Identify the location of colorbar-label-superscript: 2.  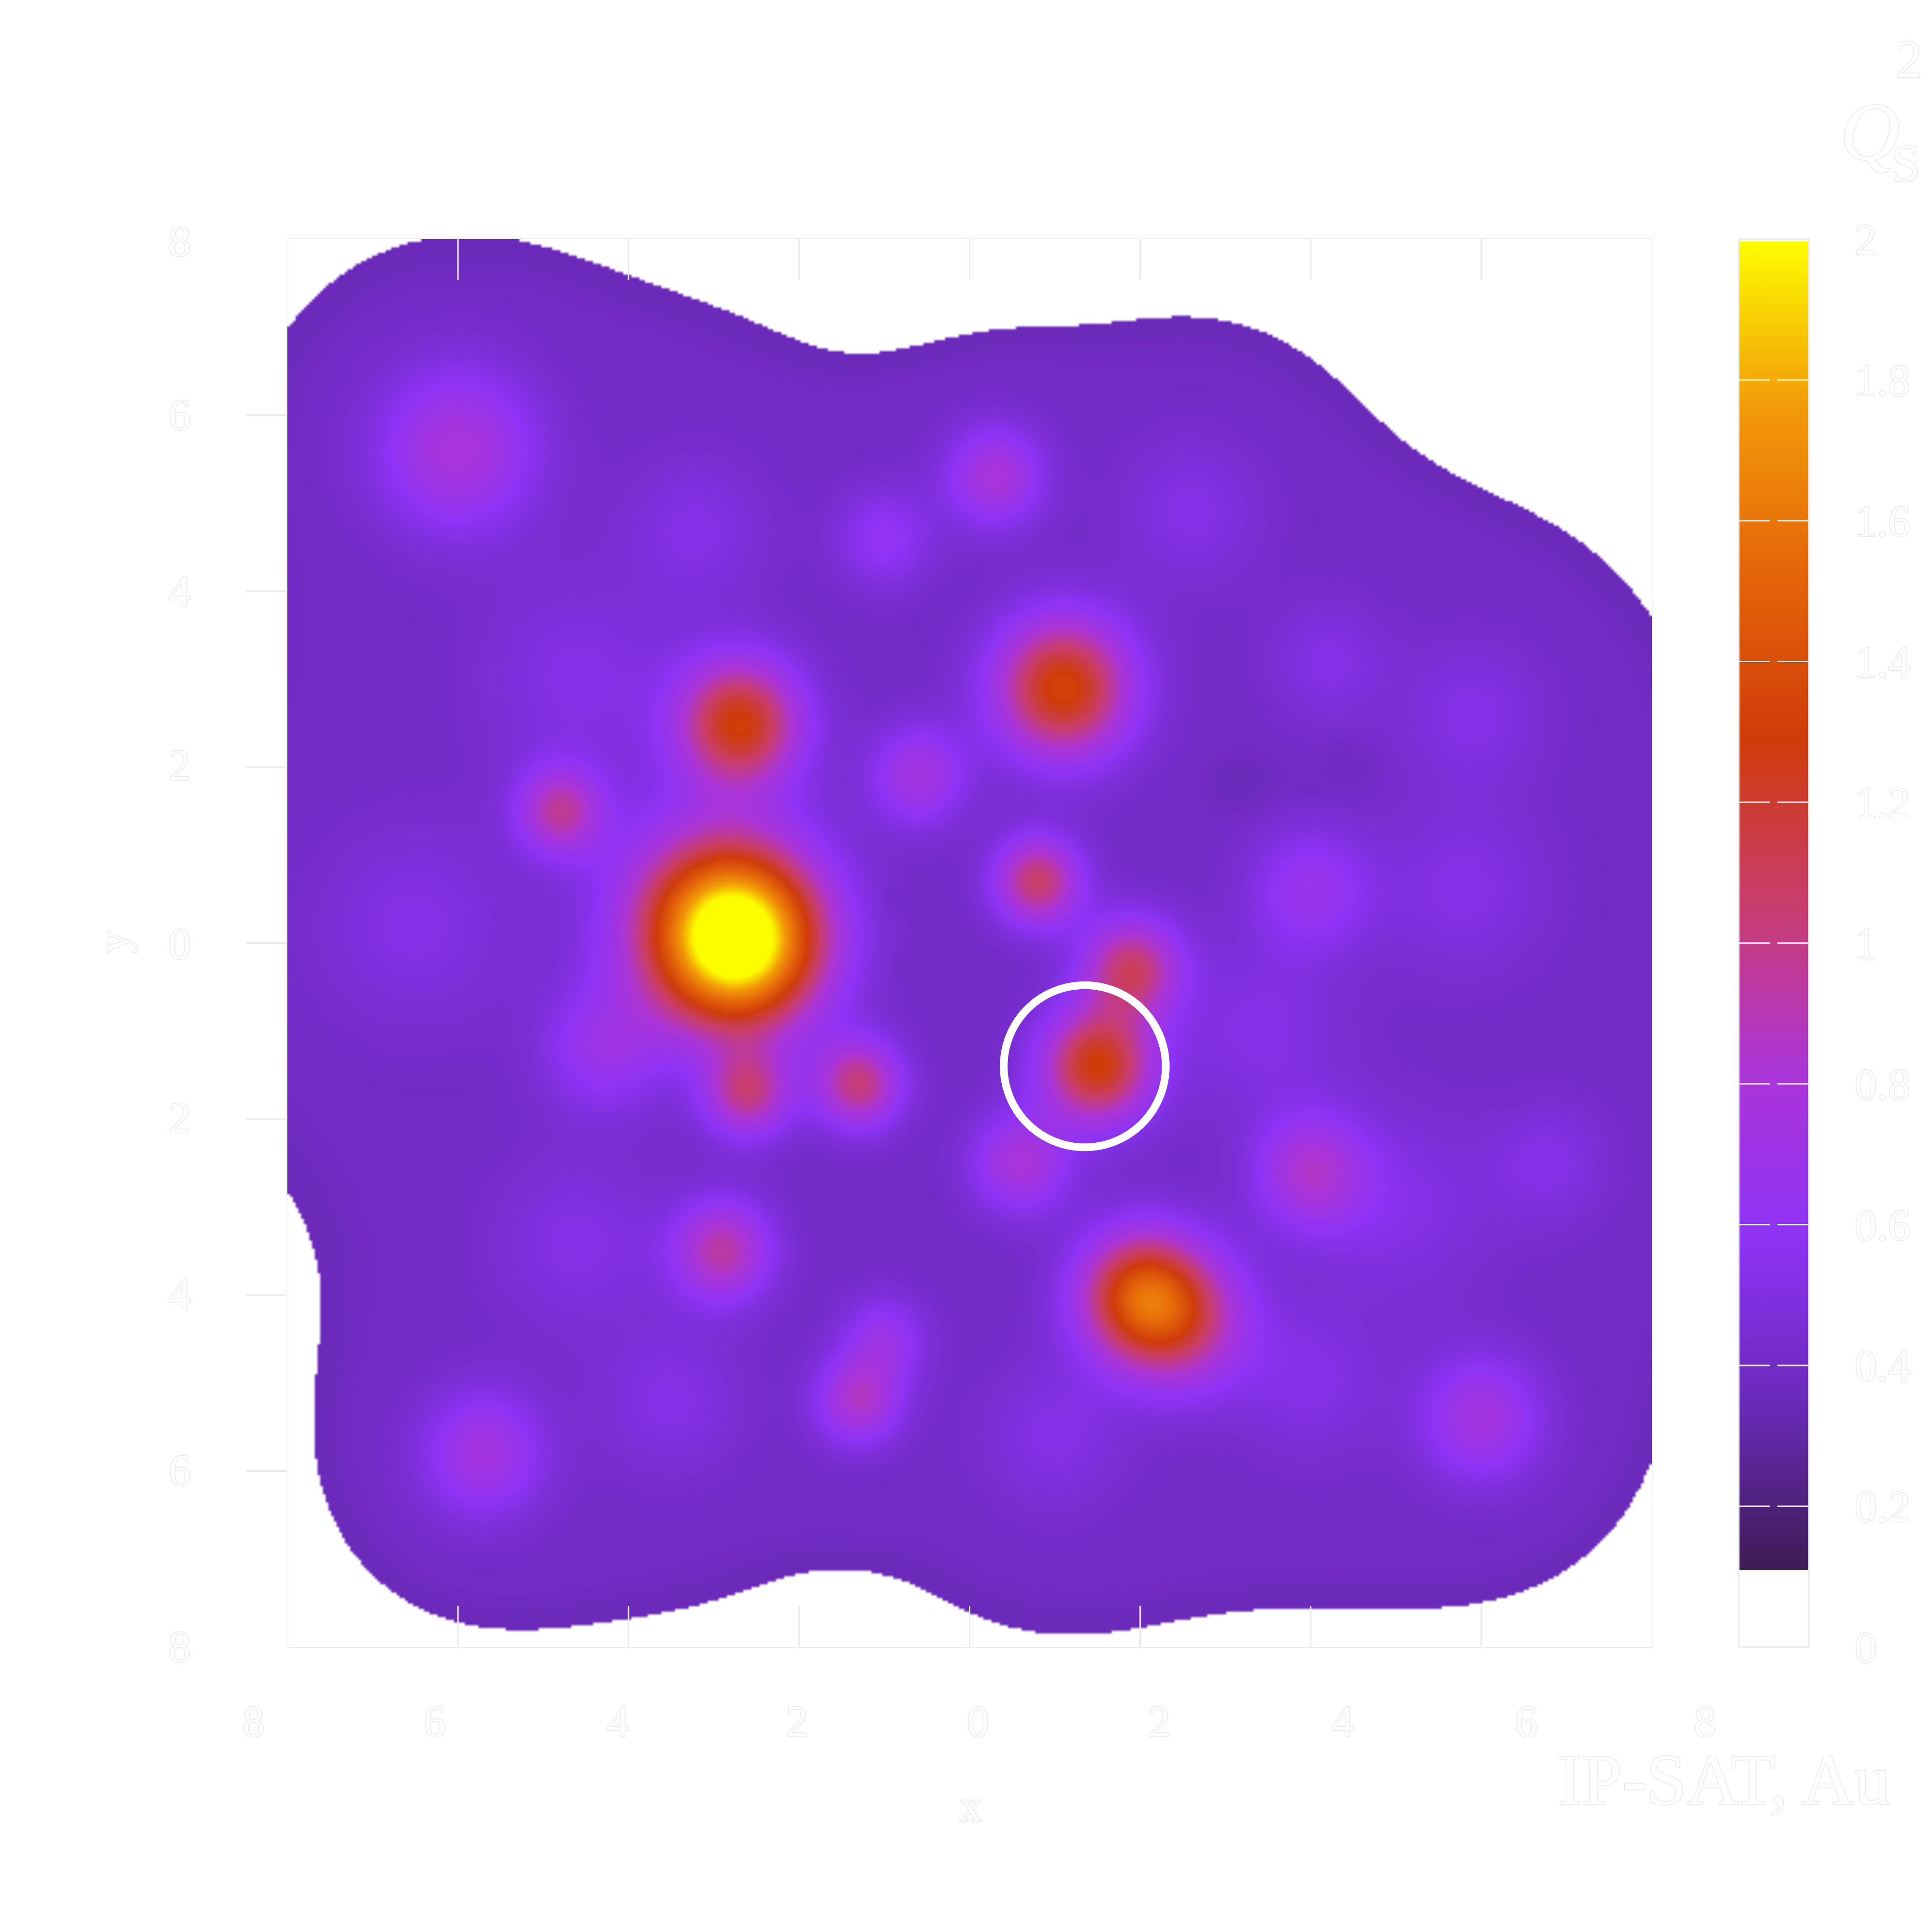
(1909, 59).